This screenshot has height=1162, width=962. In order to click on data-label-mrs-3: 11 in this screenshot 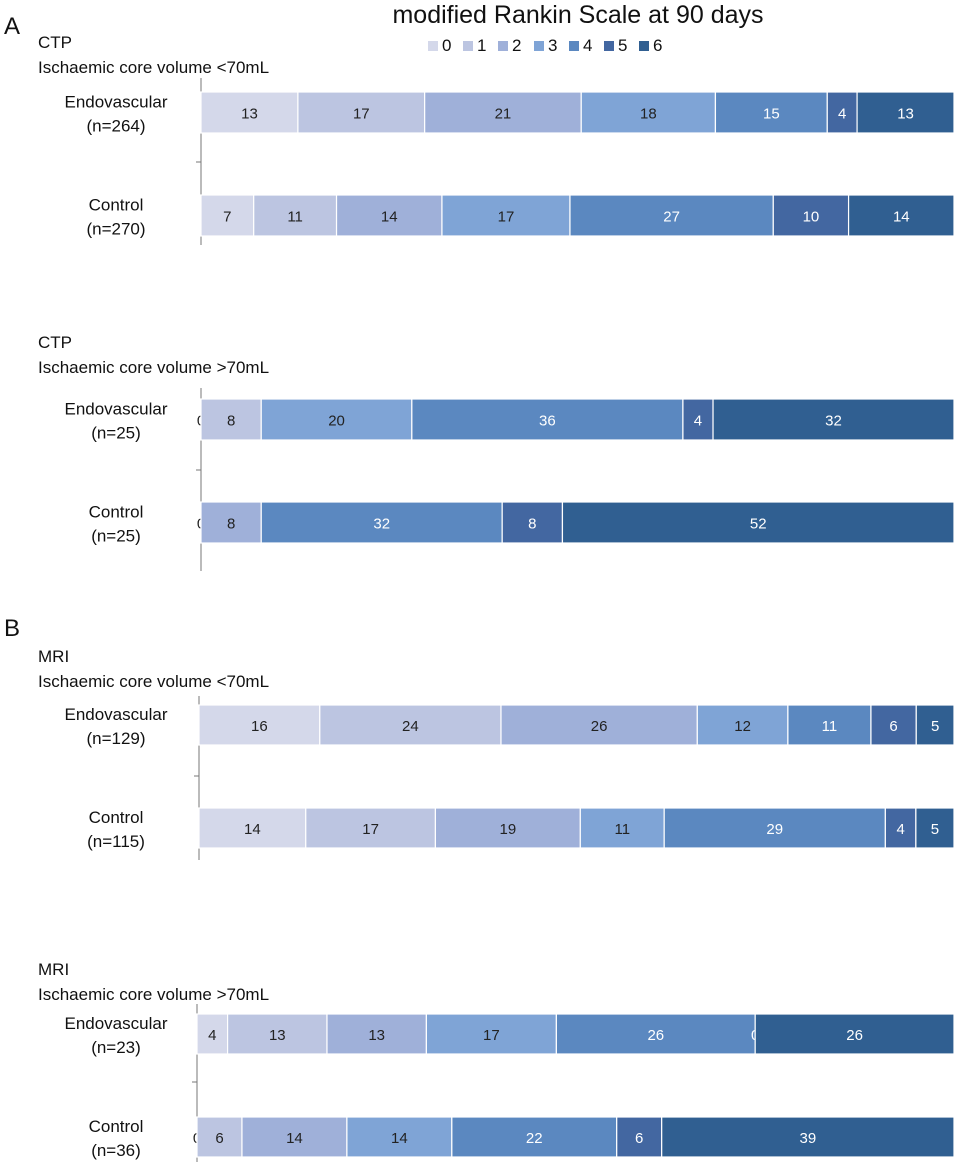, I will do `click(622, 829)`.